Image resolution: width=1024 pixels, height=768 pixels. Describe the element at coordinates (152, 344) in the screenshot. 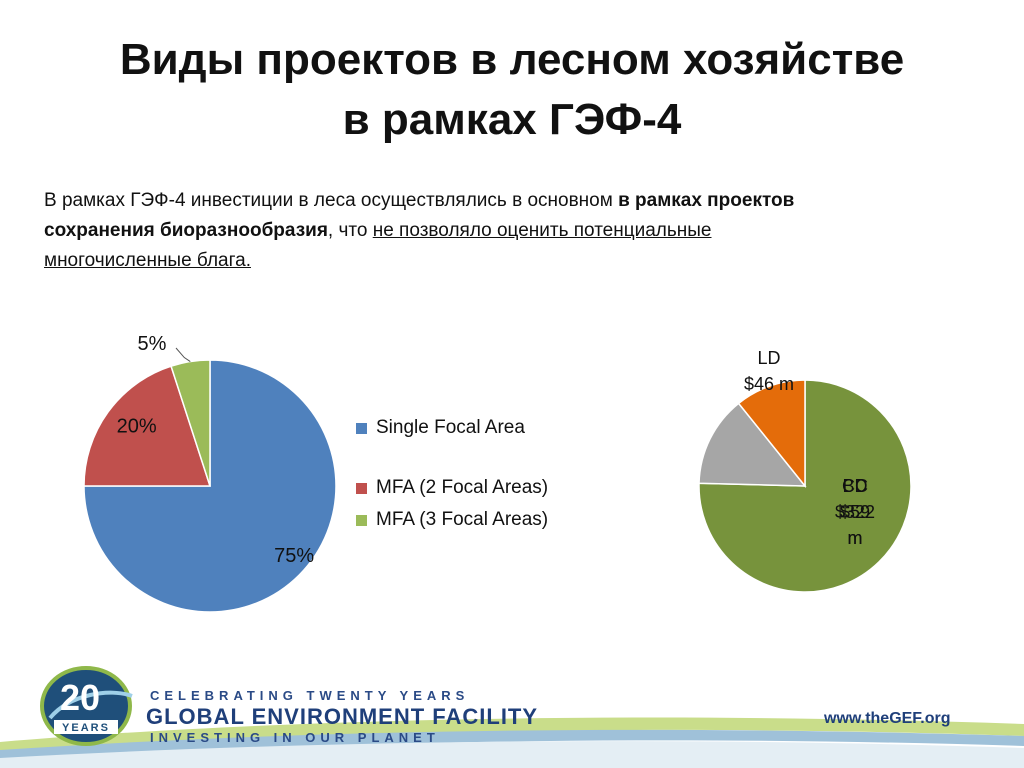

I see `pie-data-label: 5%` at that location.